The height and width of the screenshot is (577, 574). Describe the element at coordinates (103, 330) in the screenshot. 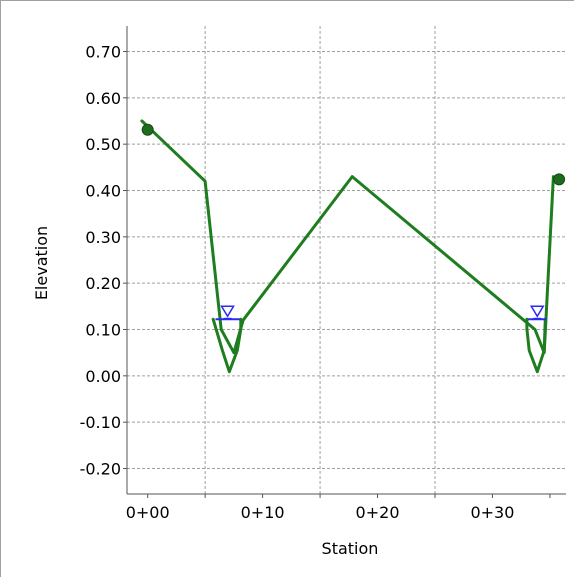

I see `y-tick-label: 0.10` at that location.